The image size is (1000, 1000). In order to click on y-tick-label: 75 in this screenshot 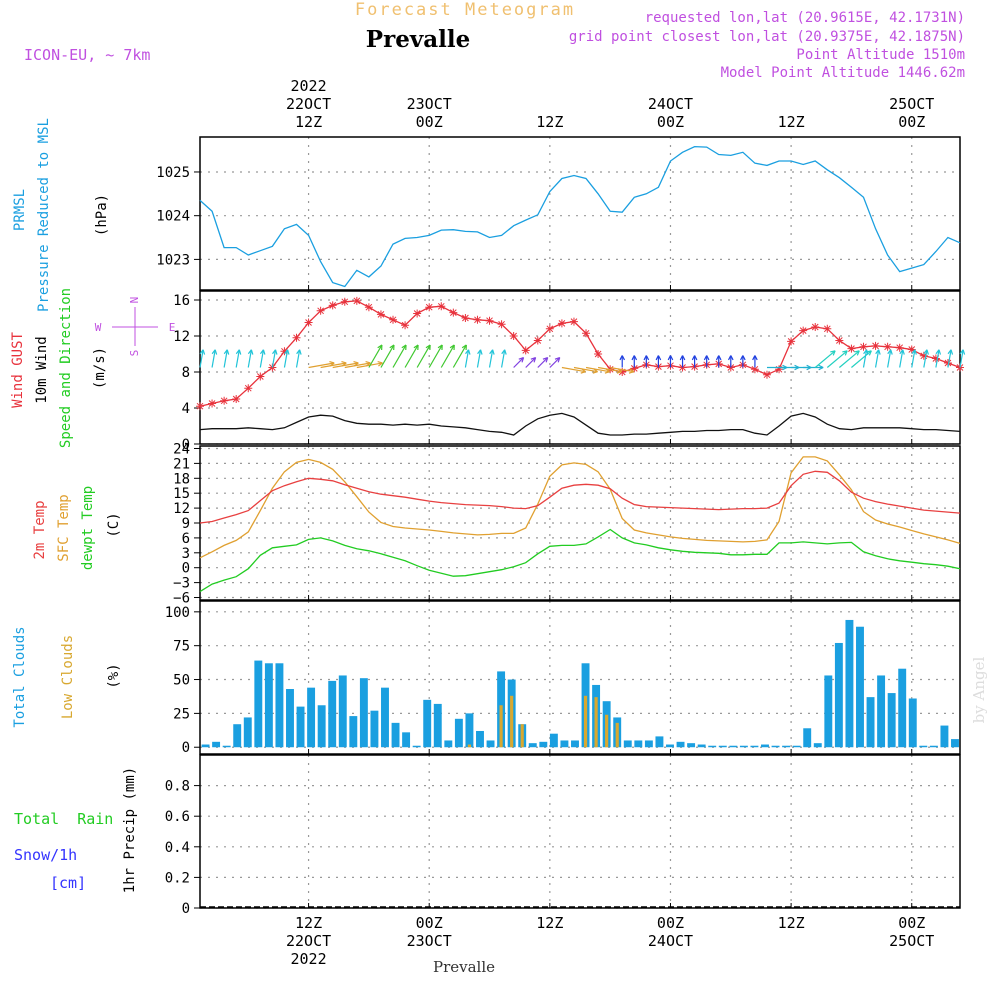, I will do `click(181, 647)`.